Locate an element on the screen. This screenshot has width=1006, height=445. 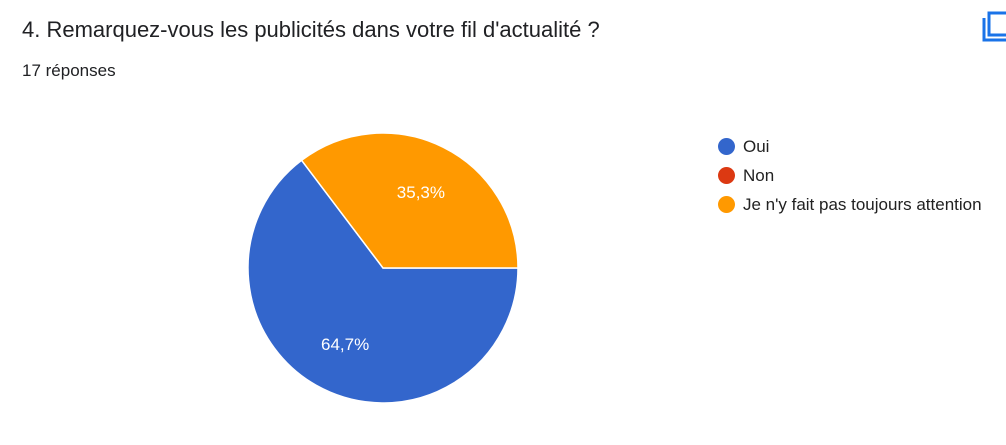
legend-item-2: Je n'y fait pas toujours attention is located at coordinates (850, 204).